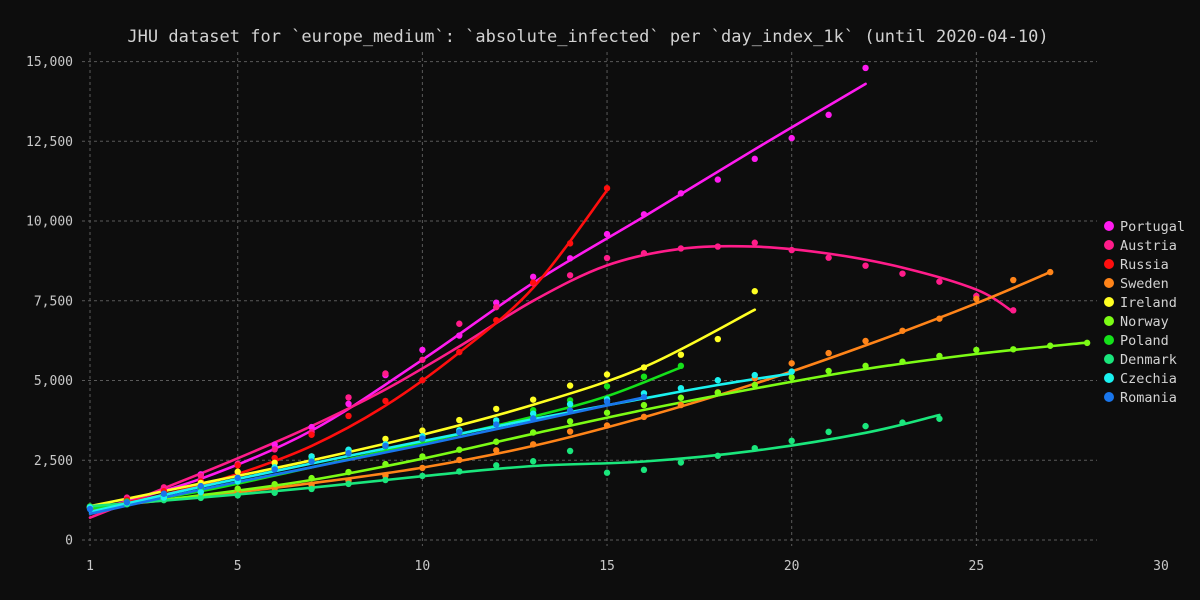  I want to click on legend-label-norway: Norway, so click(1144, 322).